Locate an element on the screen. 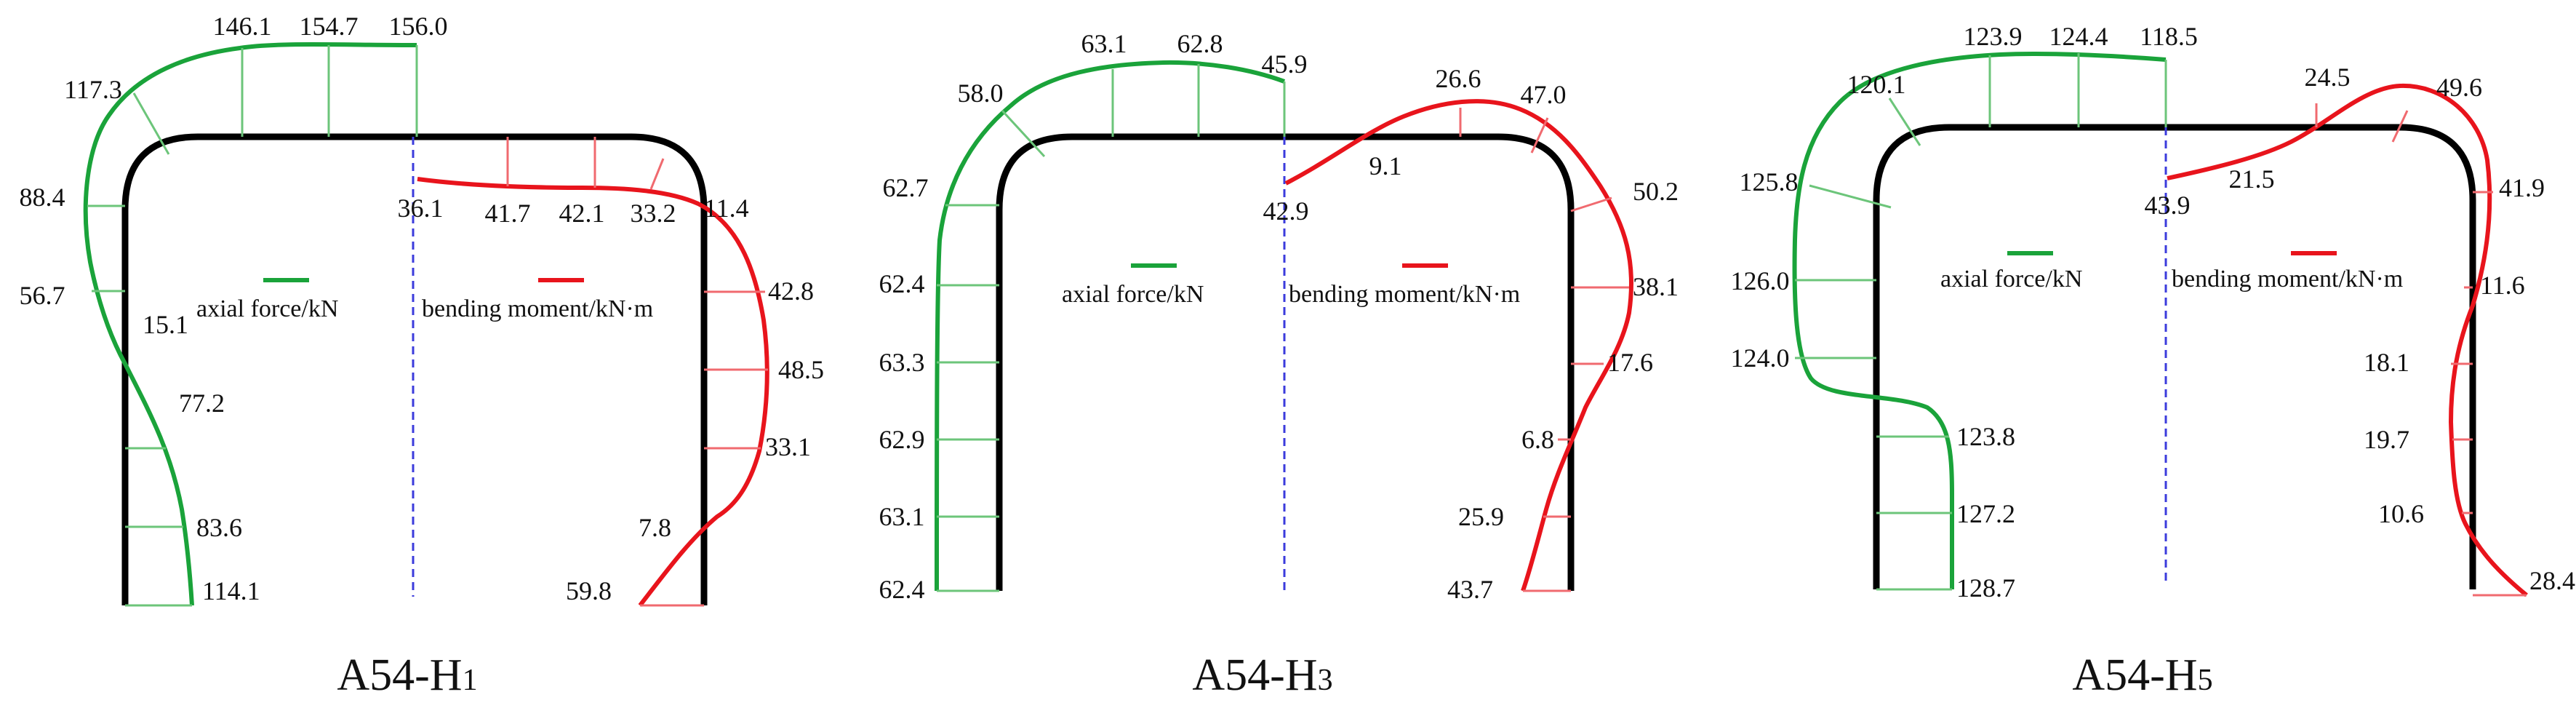 The width and height of the screenshot is (2576, 716). moment-value-label: 33.1 is located at coordinates (788, 446).